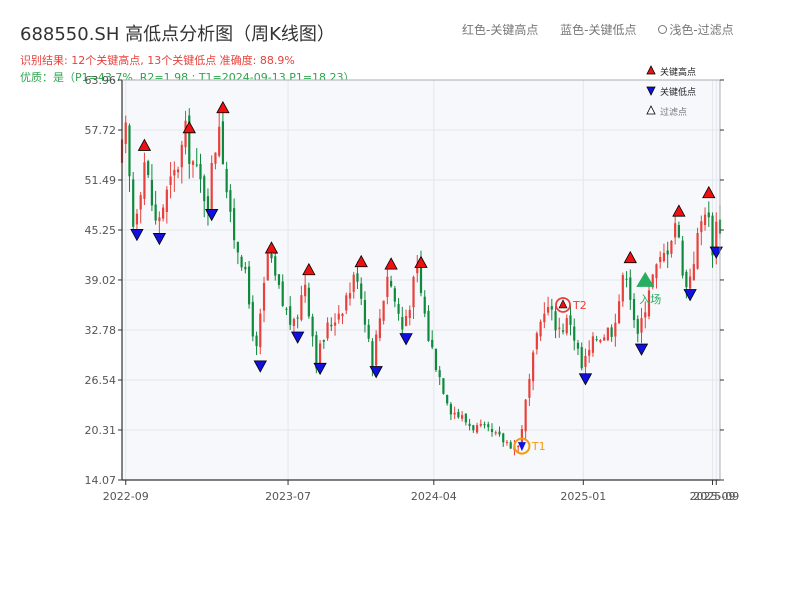 The image size is (800, 600). What do you see at coordinates (713, 496) in the screenshot?
I see `x-tick-label: 2025-09` at bounding box center [713, 496].